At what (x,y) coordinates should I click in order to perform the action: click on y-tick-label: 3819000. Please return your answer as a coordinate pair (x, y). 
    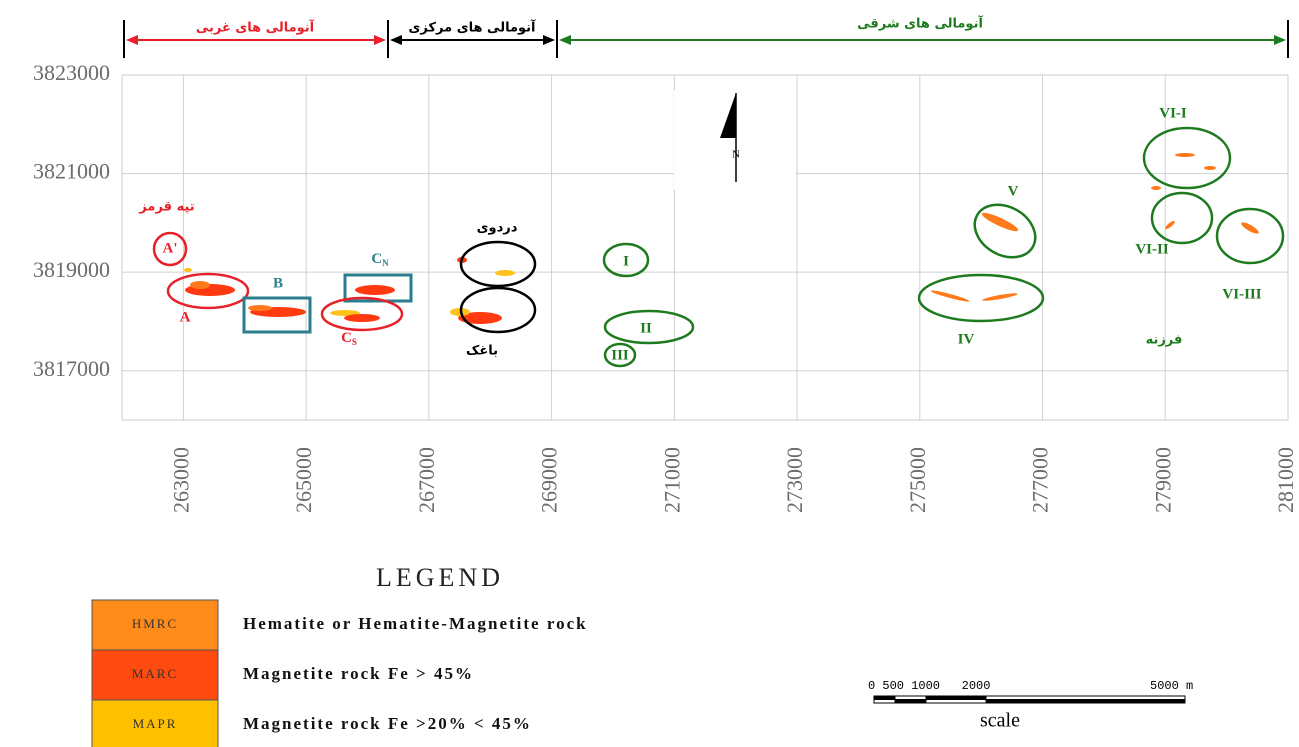
    Looking at the image, I should click on (71, 269).